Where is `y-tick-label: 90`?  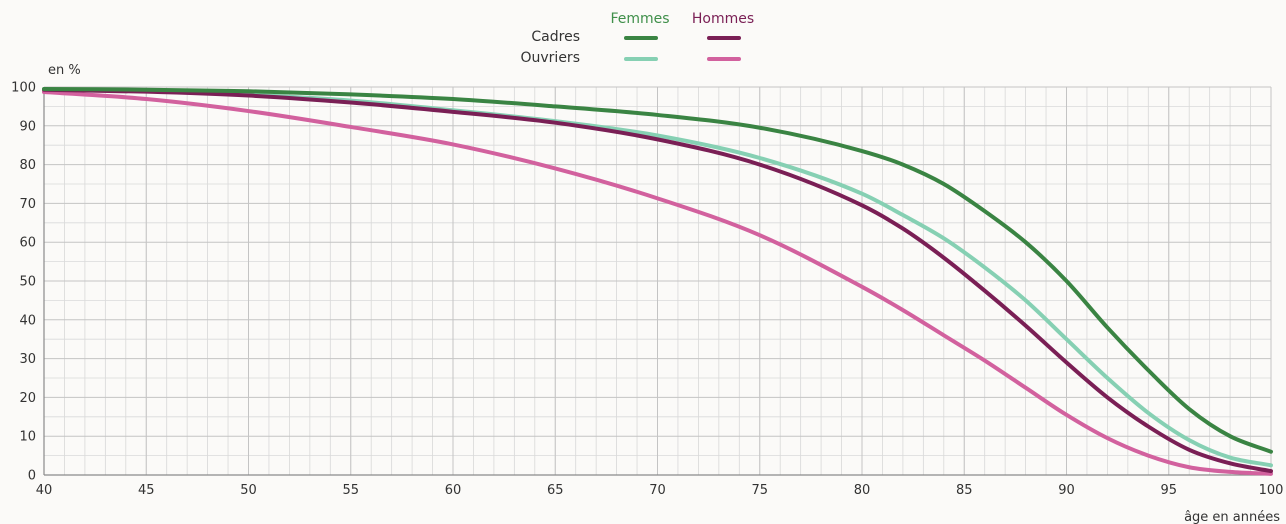
y-tick-label: 90 is located at coordinates (27, 126).